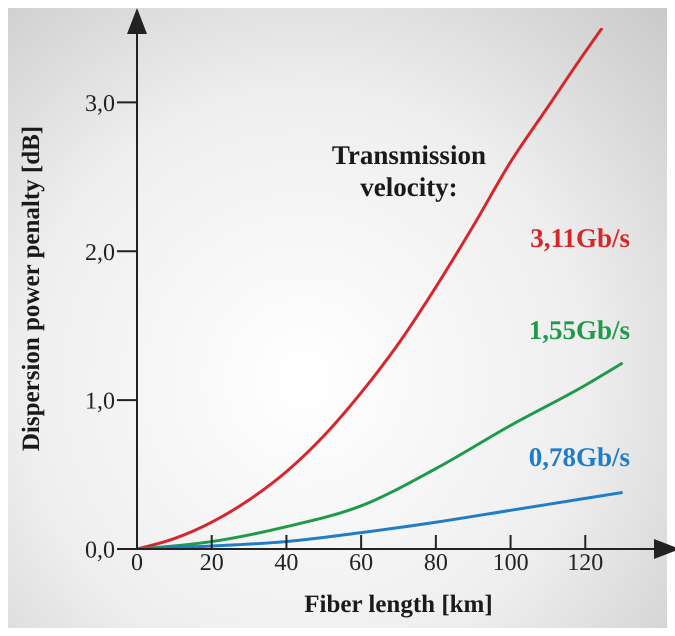 This screenshot has height=636, width=675. Describe the element at coordinates (286, 563) in the screenshot. I see `x-tick-label: 40` at that location.